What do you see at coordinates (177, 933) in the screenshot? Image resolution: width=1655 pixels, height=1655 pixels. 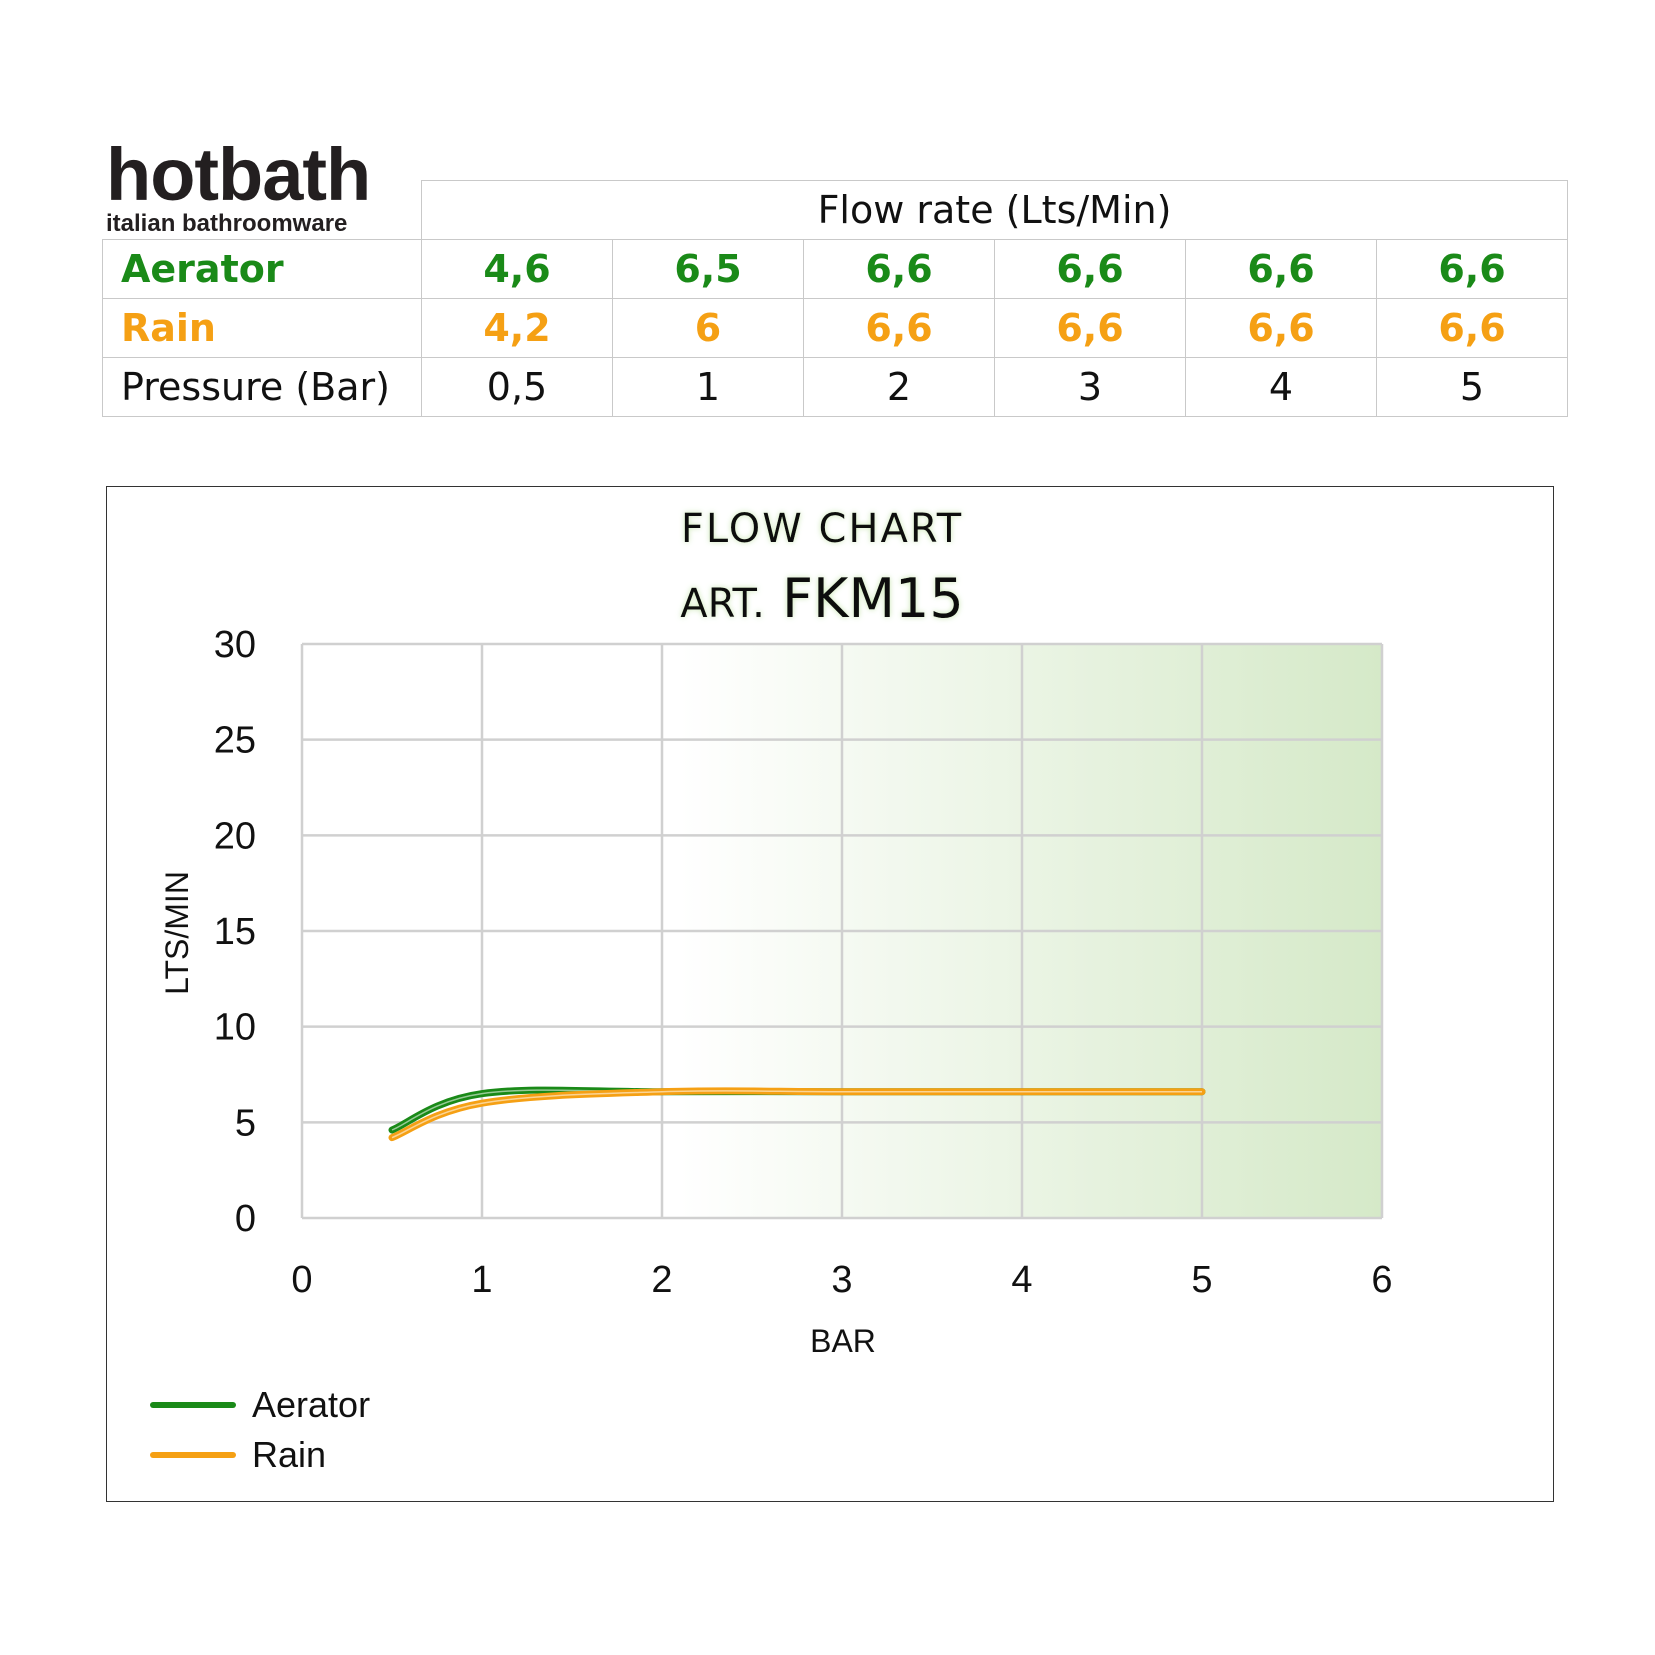 I see `y-axis-label: LTS/MIN` at bounding box center [177, 933].